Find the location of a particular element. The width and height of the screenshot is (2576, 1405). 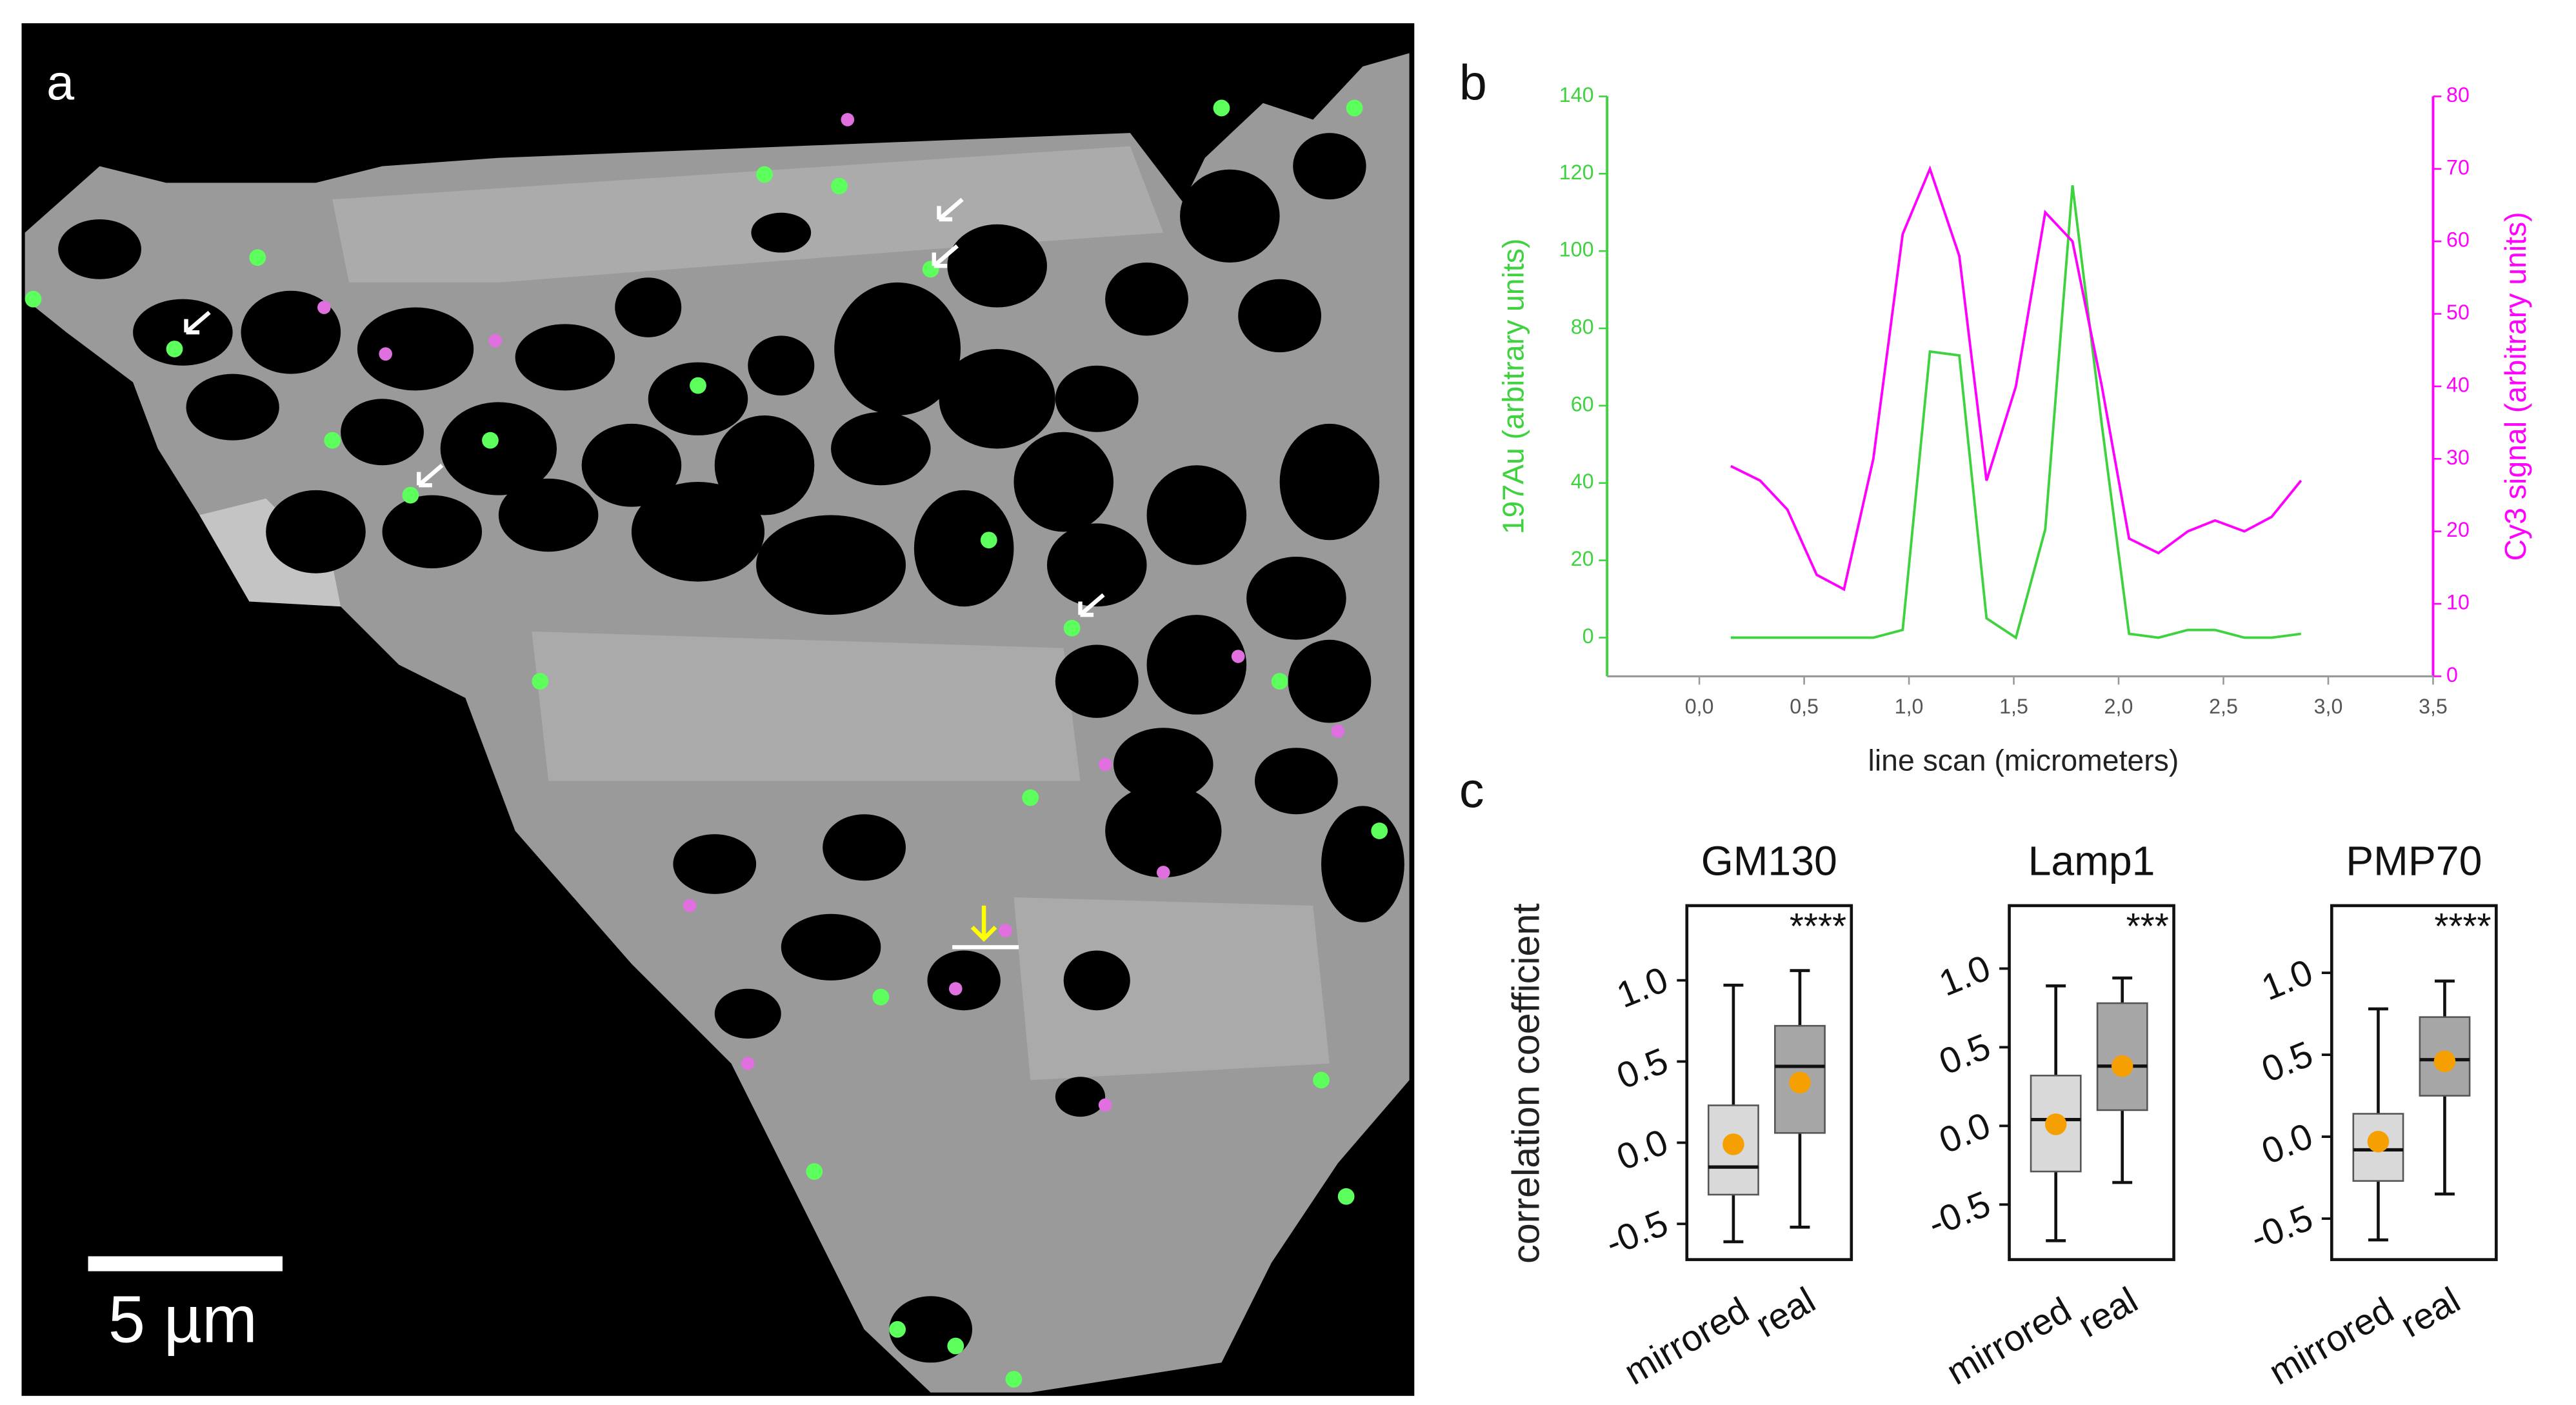

y-tick-label: 80 is located at coordinates (1582, 327).